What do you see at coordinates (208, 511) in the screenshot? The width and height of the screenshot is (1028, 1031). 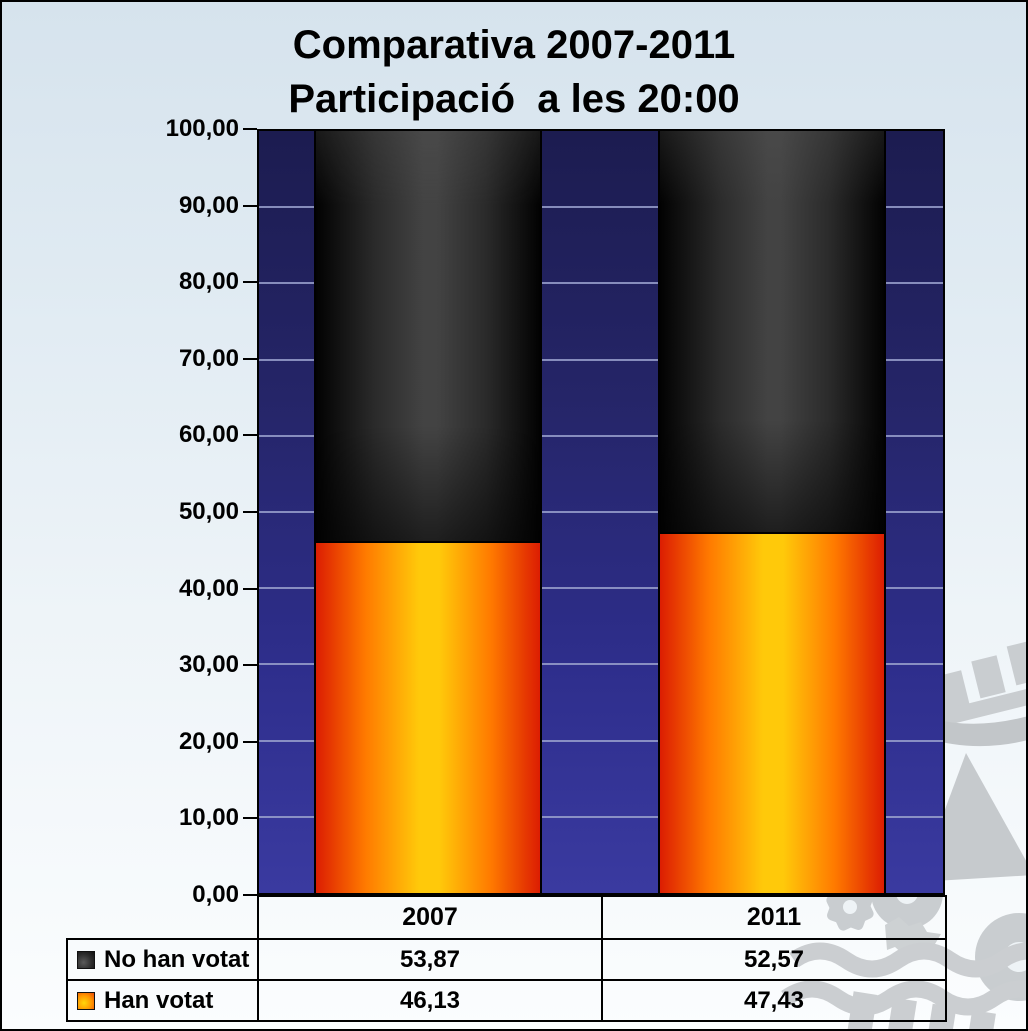 I see `y-tick-label: 50,00` at bounding box center [208, 511].